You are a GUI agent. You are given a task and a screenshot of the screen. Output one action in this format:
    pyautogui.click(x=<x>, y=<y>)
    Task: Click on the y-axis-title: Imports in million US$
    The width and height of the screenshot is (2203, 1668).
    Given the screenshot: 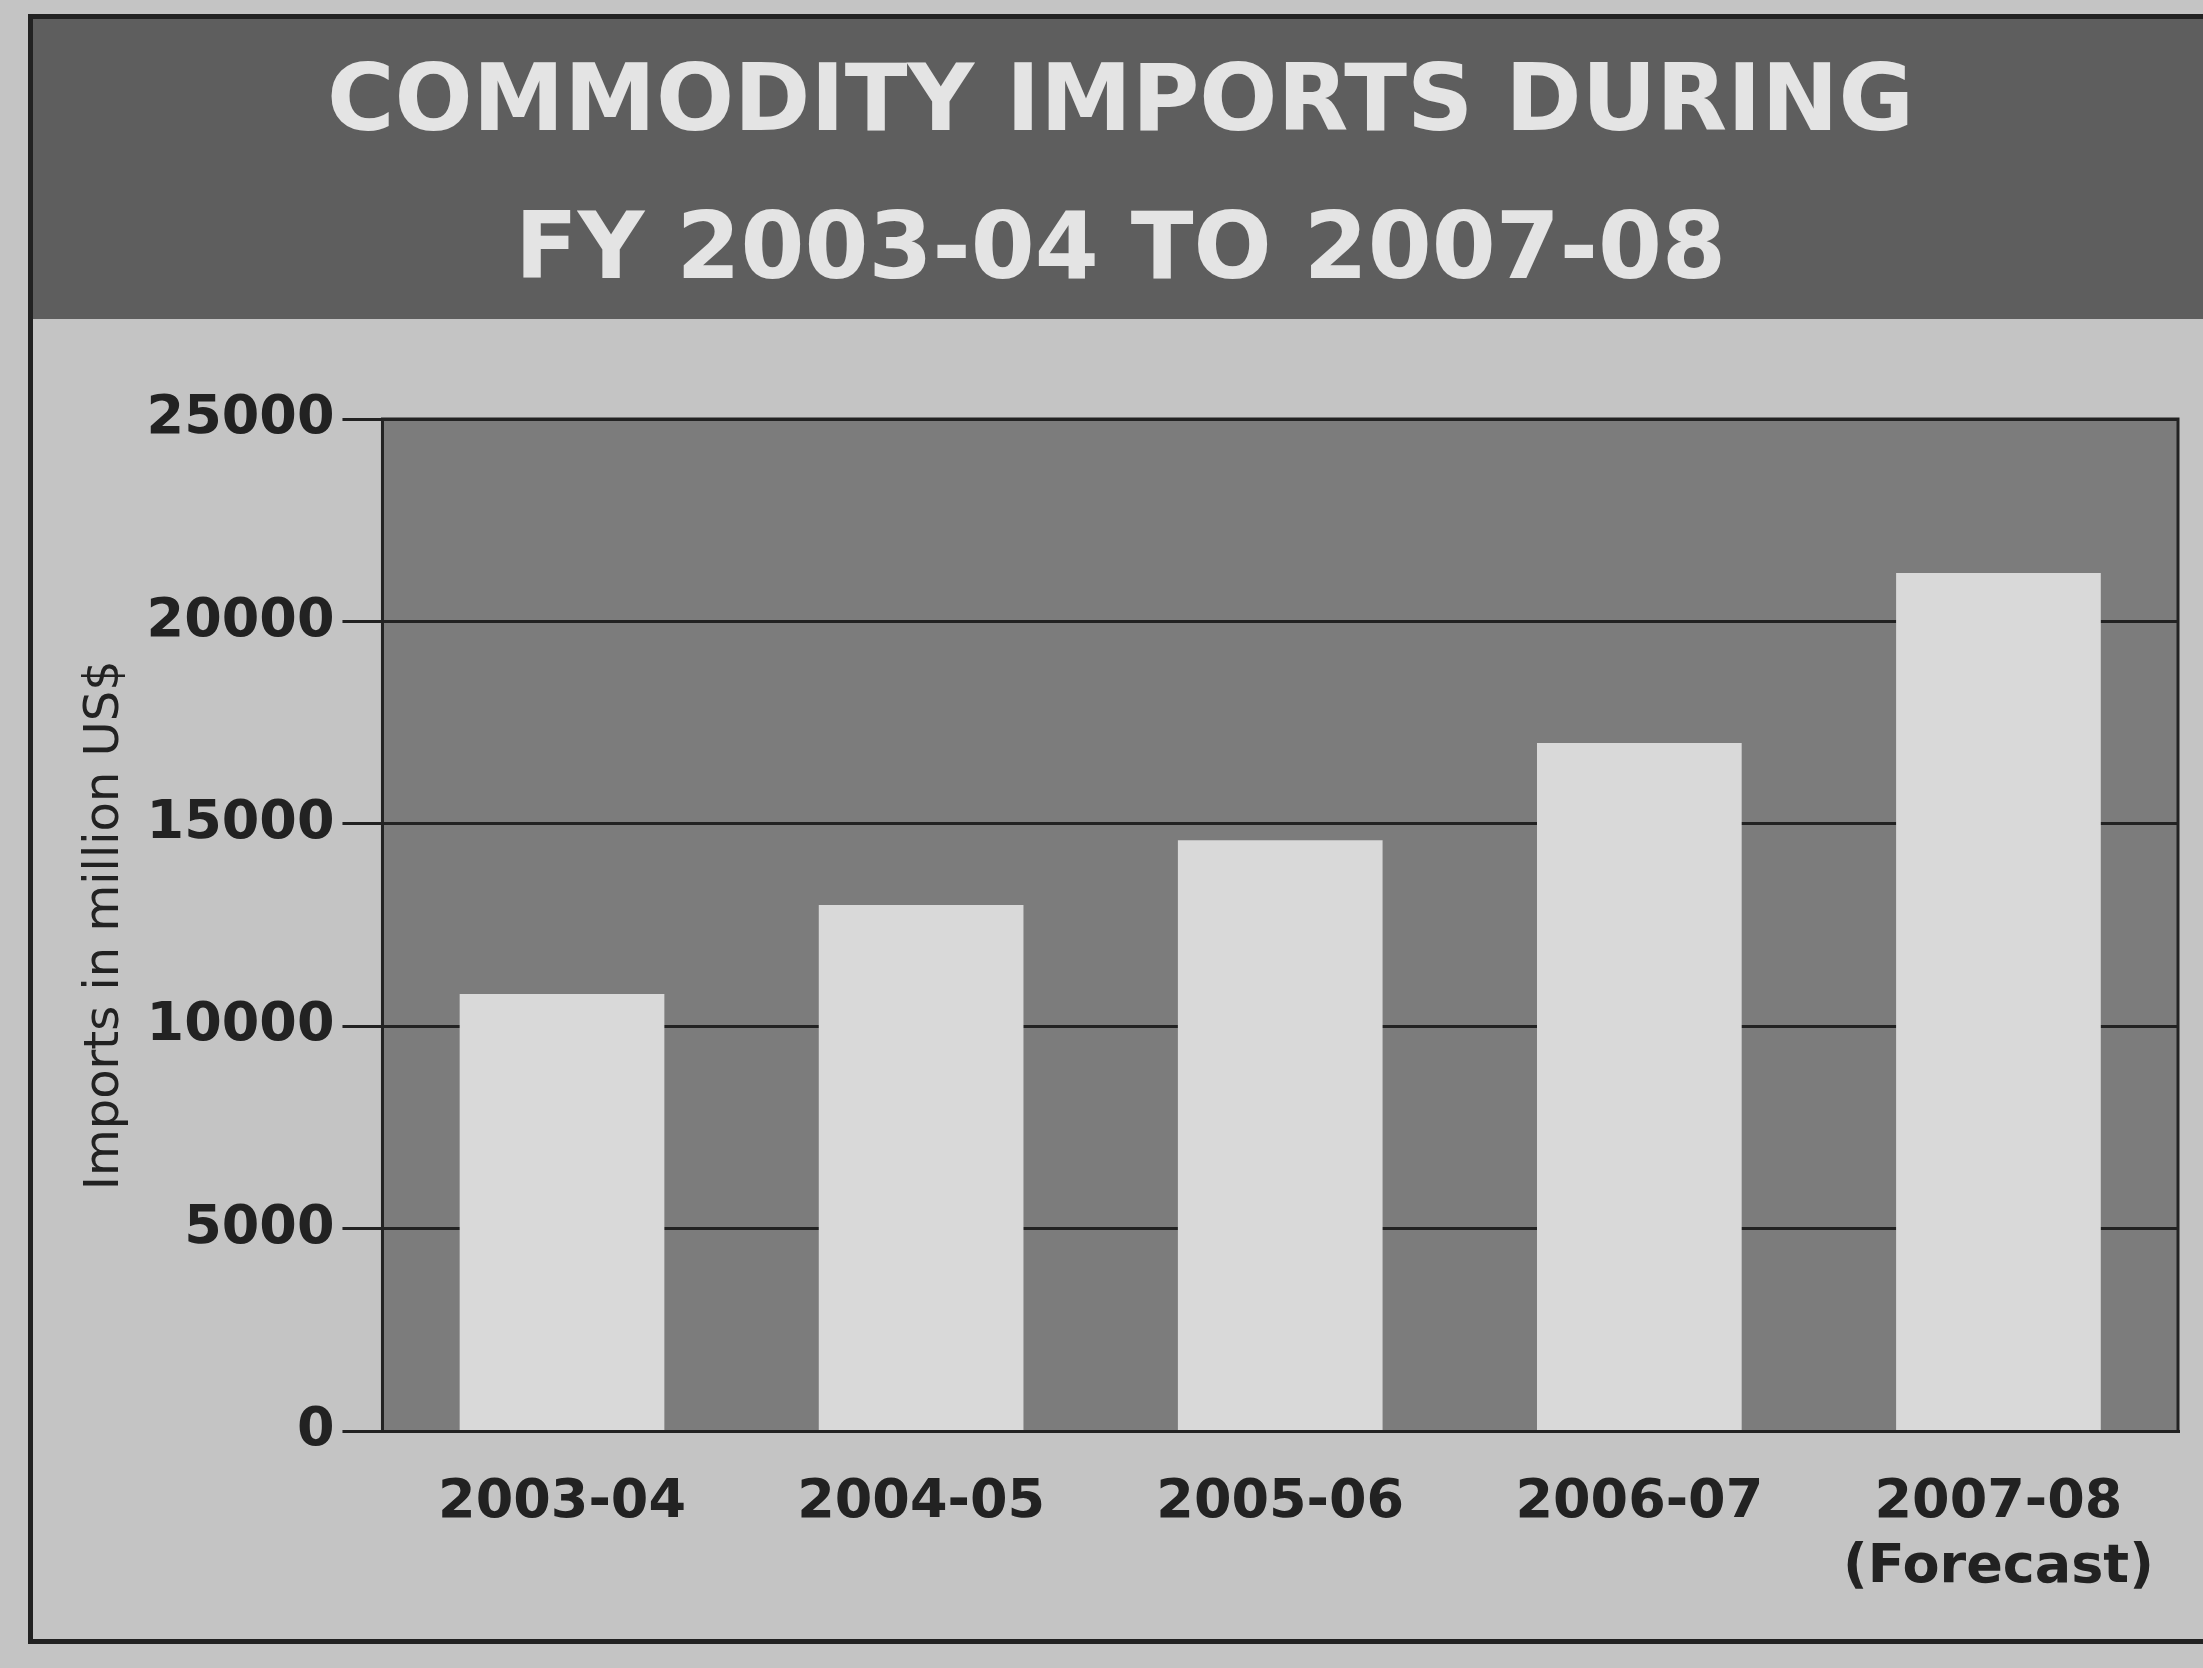 What is the action you would take?
    pyautogui.click(x=101, y=925)
    